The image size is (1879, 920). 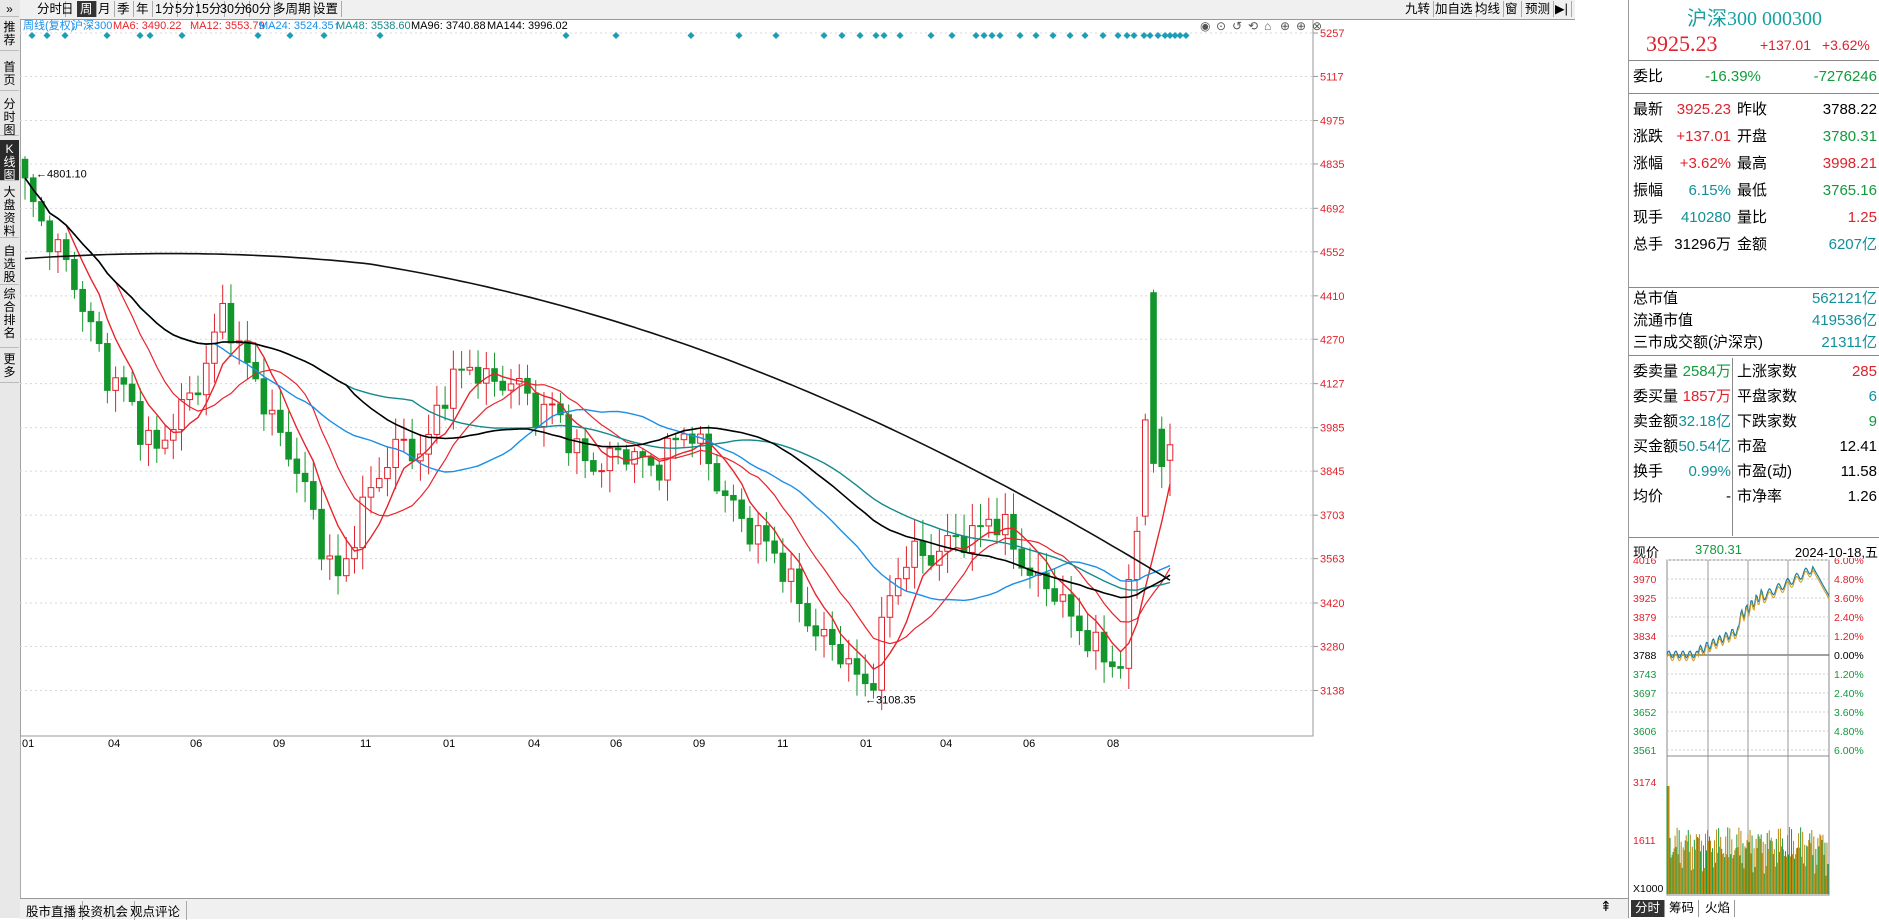 What do you see at coordinates (259, 9) in the screenshot?
I see `period-tab-10: 60分` at bounding box center [259, 9].